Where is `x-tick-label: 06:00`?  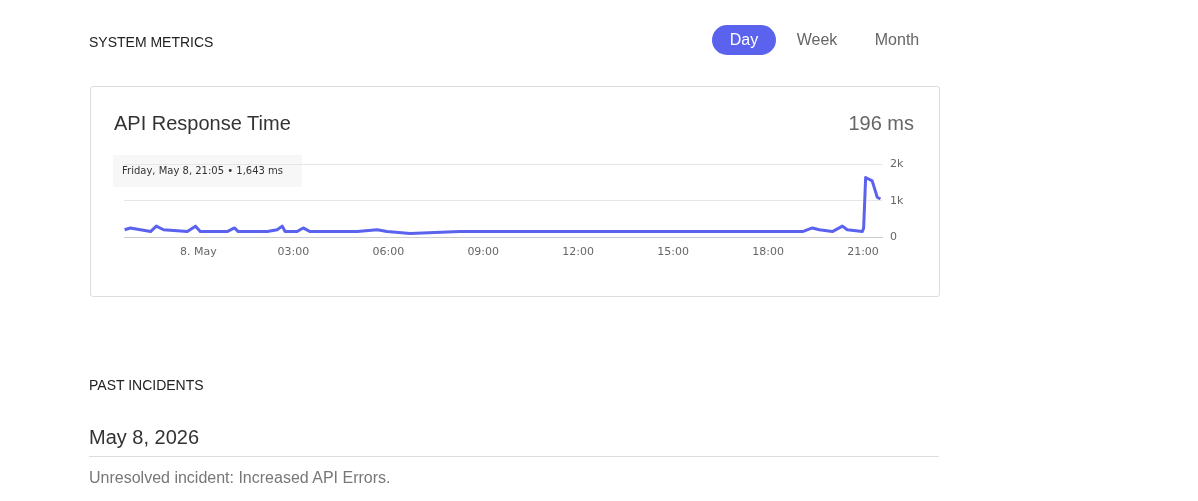 x-tick-label: 06:00 is located at coordinates (388, 252).